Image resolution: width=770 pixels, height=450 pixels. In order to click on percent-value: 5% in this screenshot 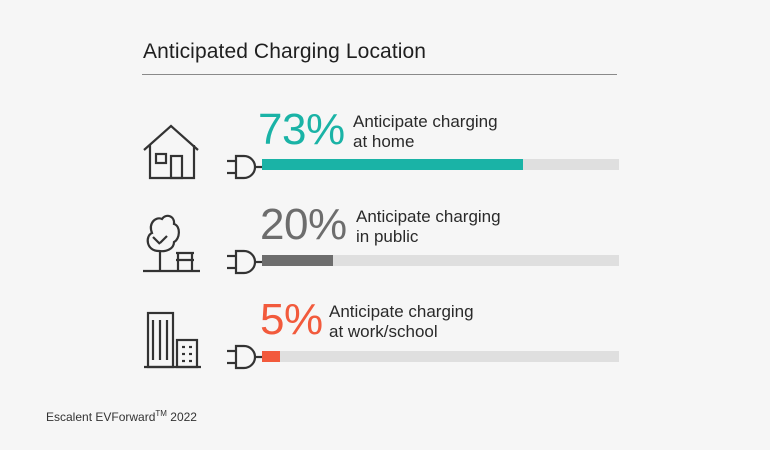, I will do `click(291, 319)`.